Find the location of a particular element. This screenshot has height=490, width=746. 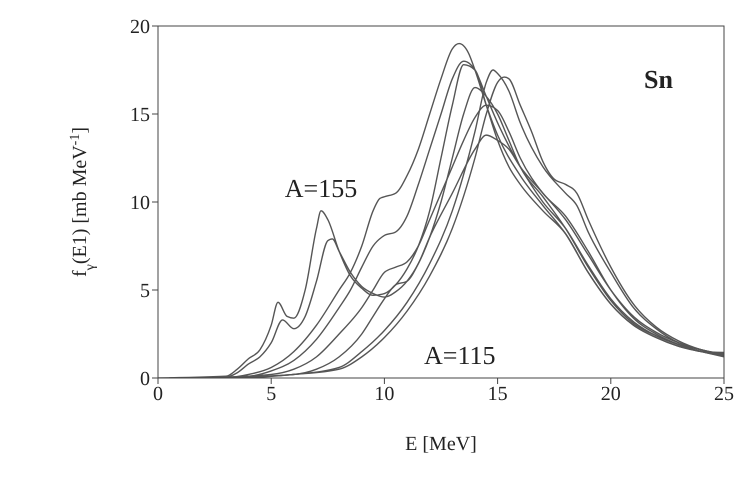

annotation: Sn is located at coordinates (659, 79).